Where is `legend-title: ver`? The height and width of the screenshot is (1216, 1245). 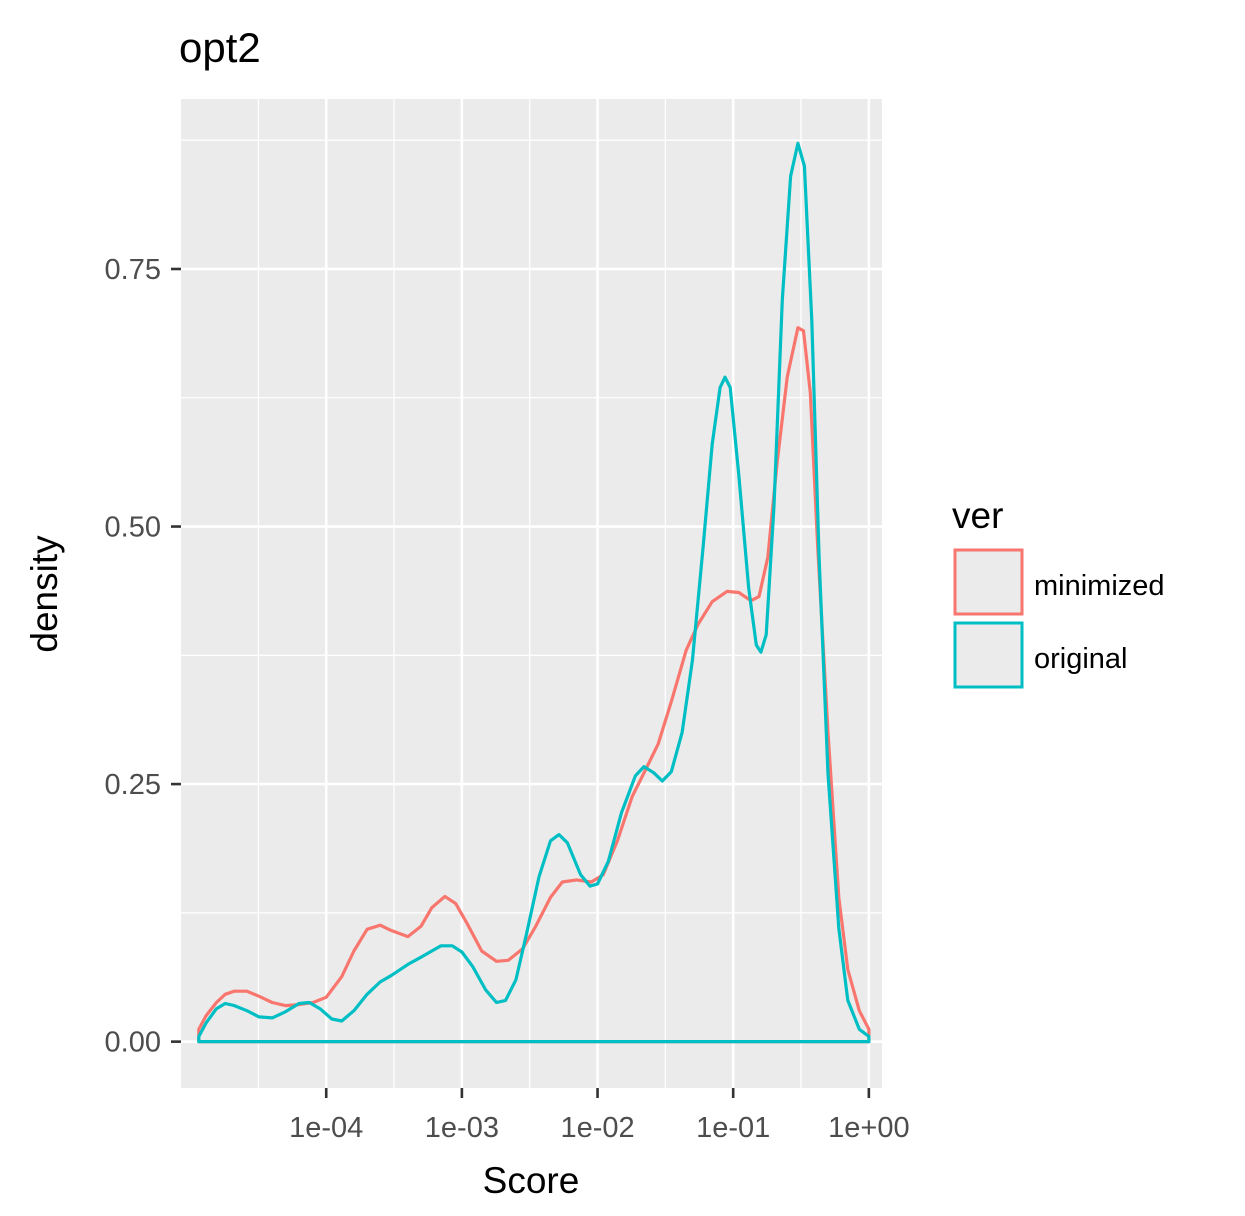
legend-title: ver is located at coordinates (977, 515).